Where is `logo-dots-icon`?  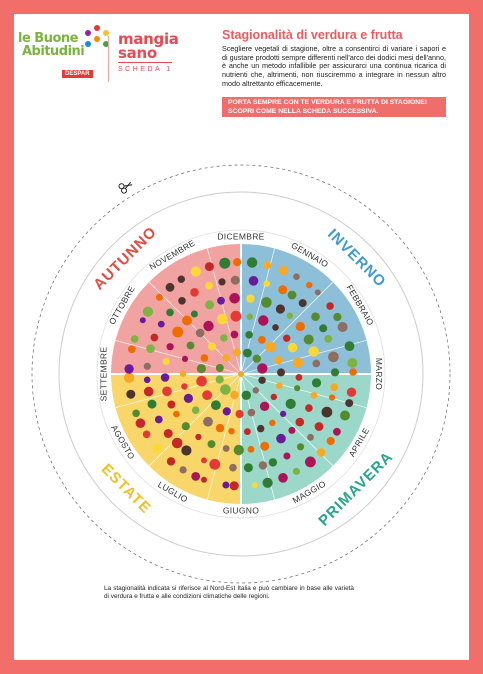 logo-dots-icon is located at coordinates (97, 36).